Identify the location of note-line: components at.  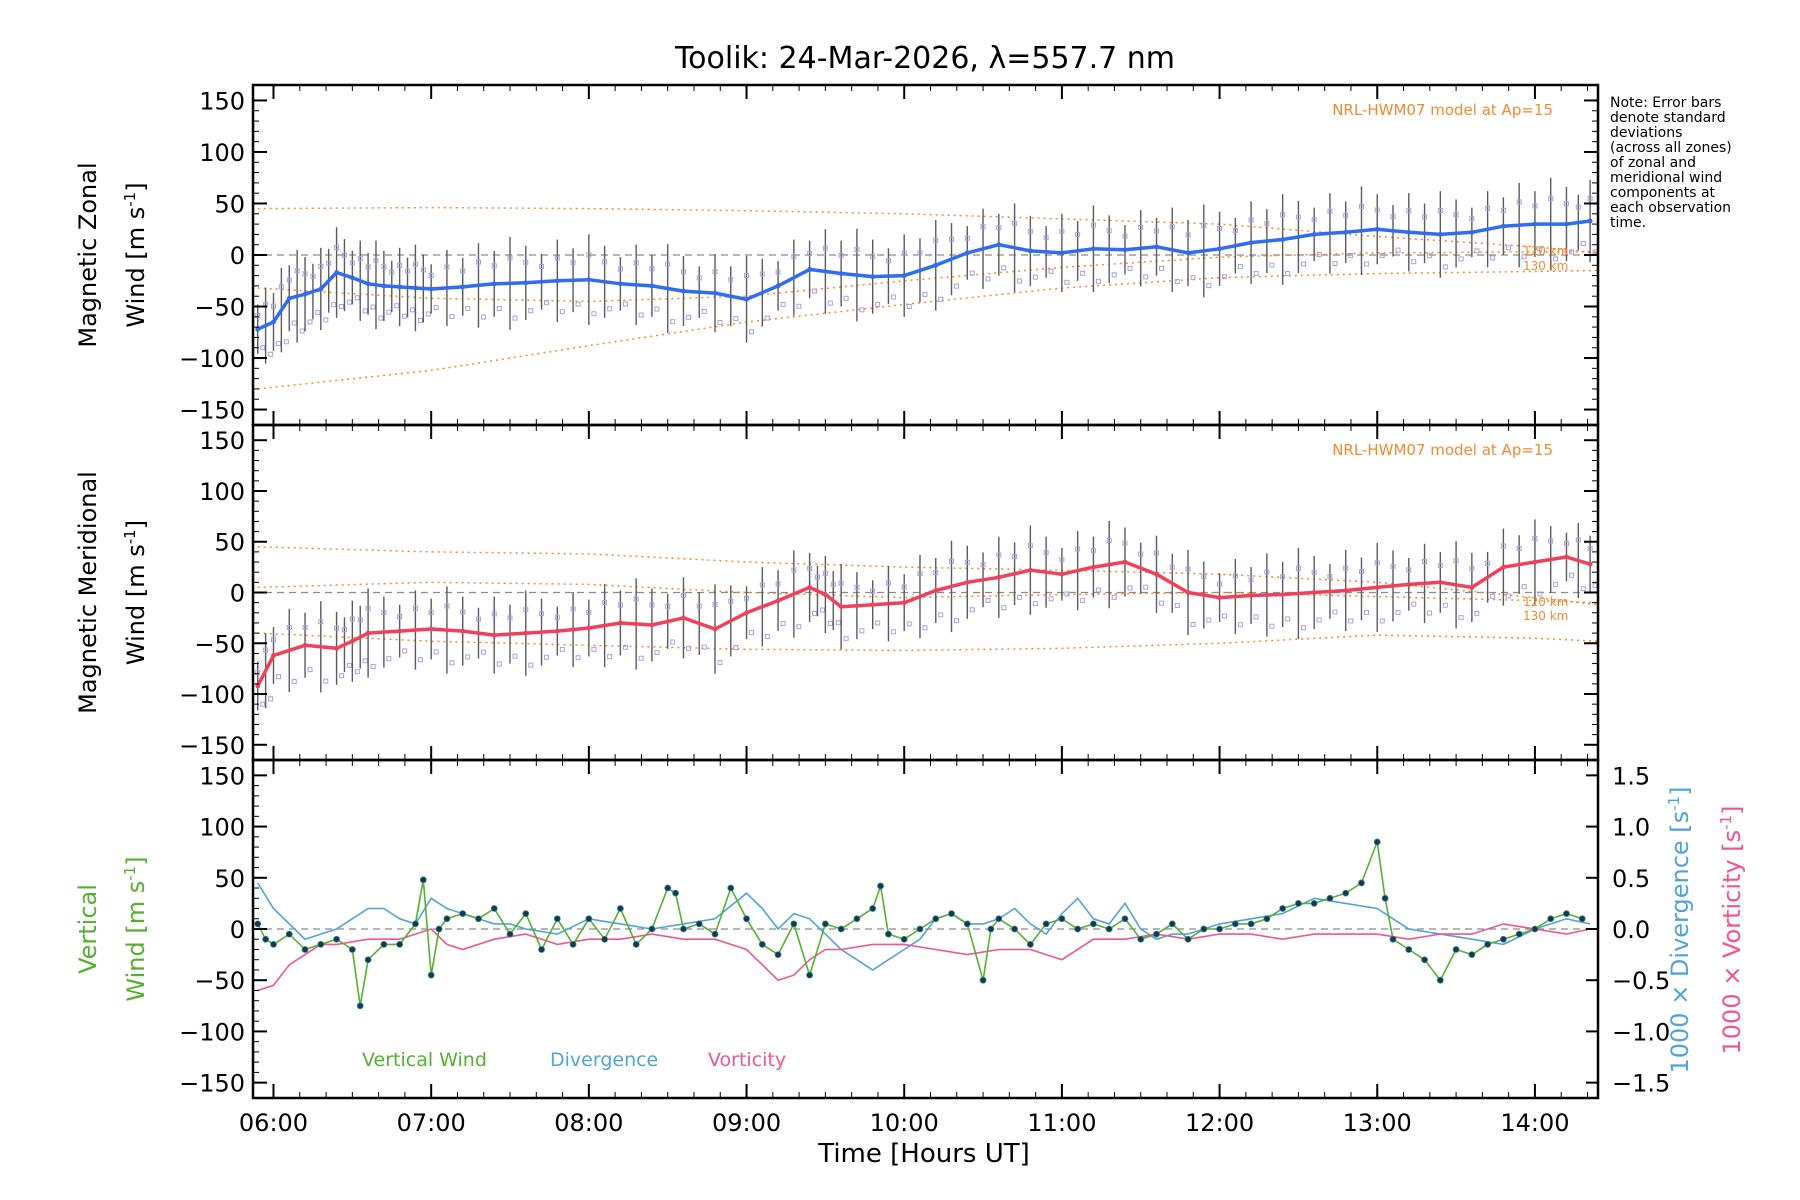
(1663, 193).